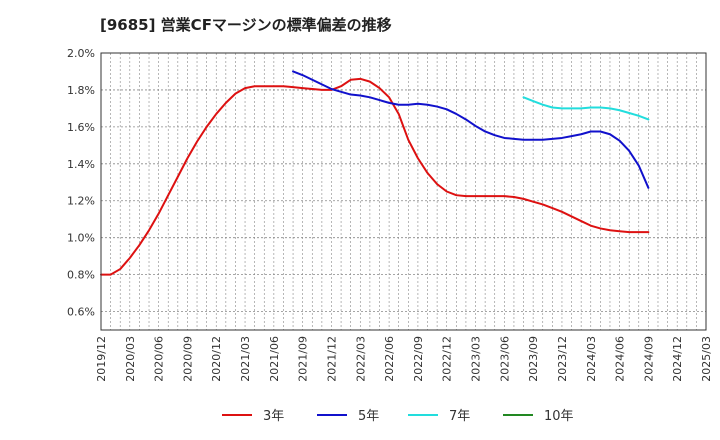  I want to click on y-tick-label: 1.6%, so click(81, 127).